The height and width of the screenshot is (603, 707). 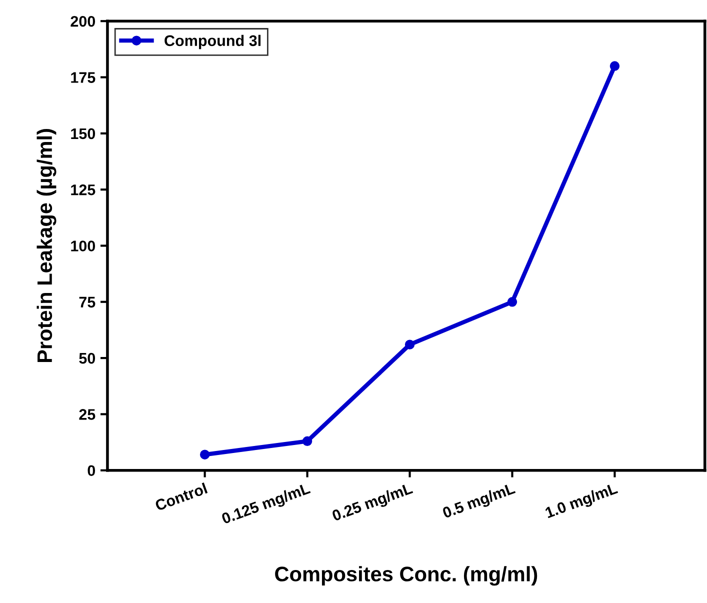 I want to click on y-tick-label: 150, so click(x=83, y=134).